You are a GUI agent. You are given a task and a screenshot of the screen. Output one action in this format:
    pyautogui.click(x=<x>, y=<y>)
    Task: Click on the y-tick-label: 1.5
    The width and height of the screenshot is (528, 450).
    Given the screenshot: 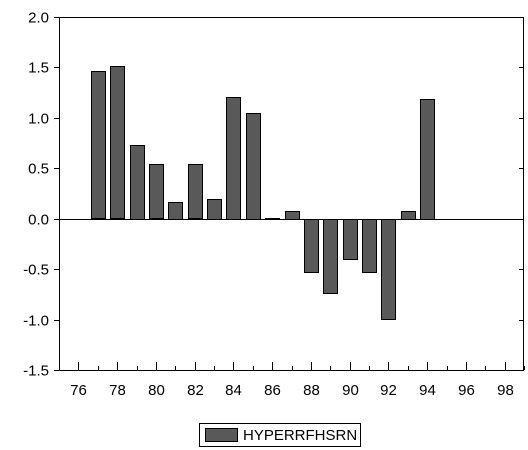 What is the action you would take?
    pyautogui.click(x=38, y=68)
    